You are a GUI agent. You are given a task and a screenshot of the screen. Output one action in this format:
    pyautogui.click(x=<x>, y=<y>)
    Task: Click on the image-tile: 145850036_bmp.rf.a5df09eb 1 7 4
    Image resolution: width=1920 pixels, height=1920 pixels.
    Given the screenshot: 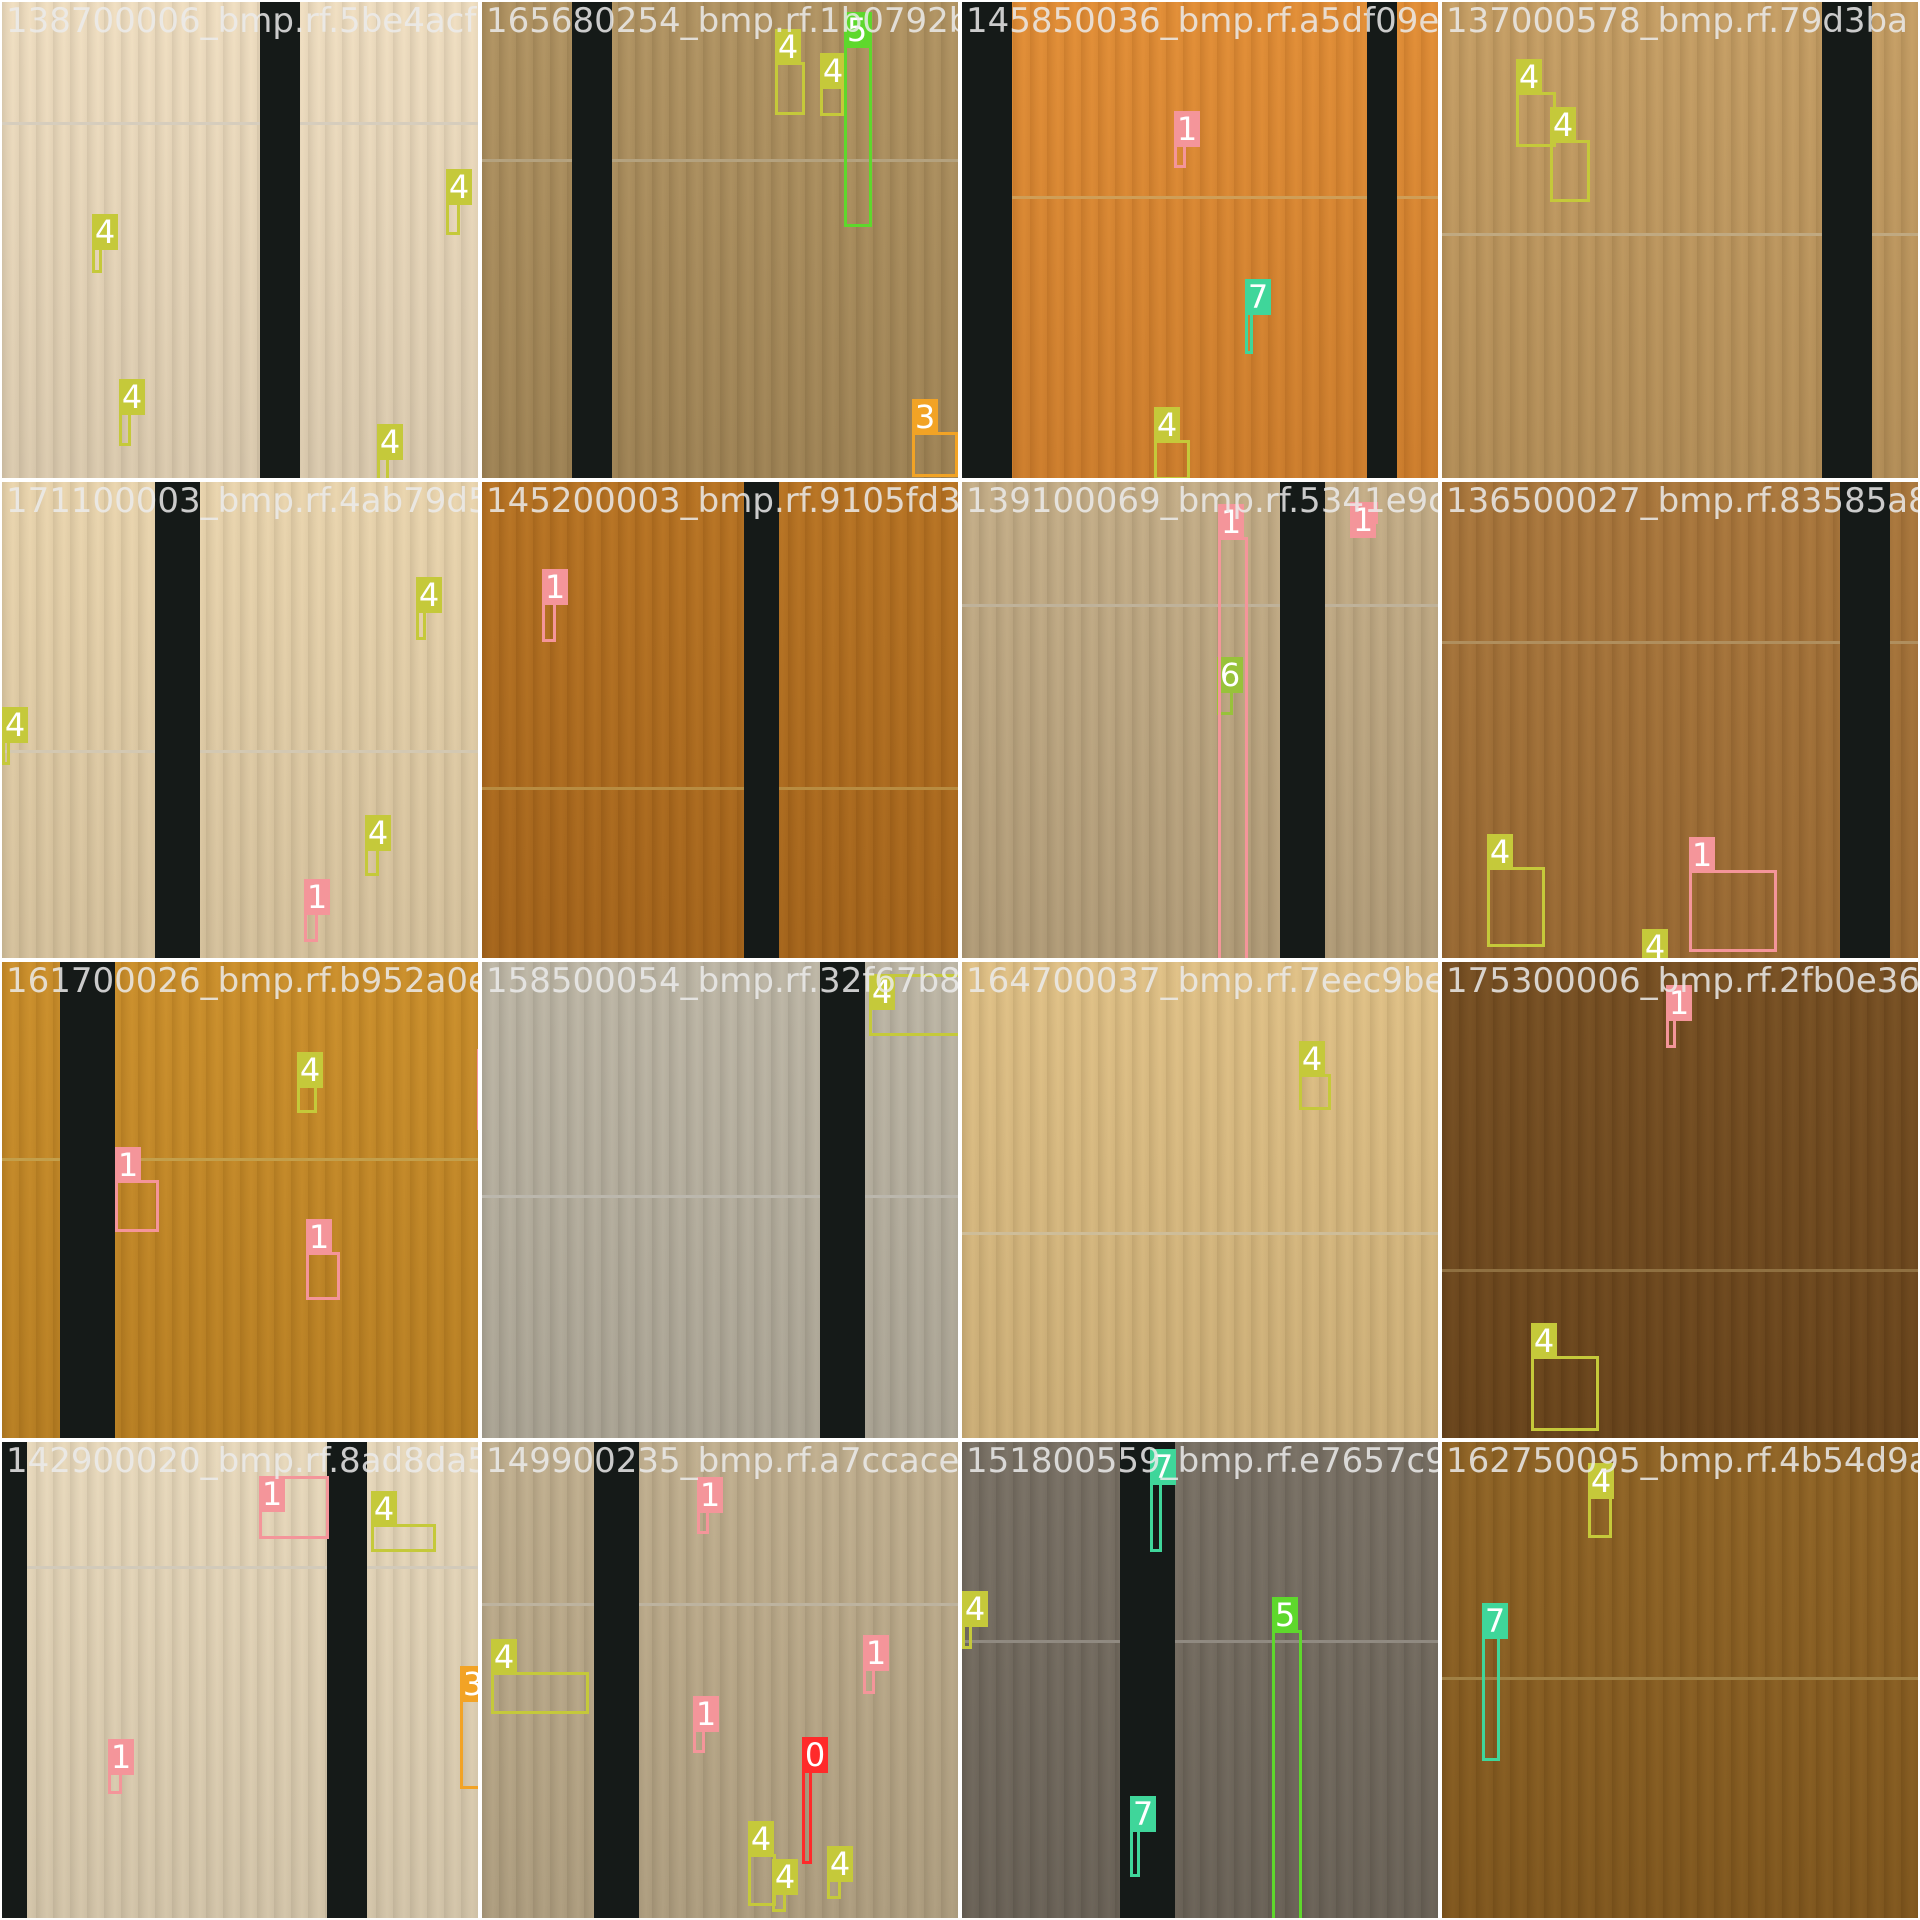 What is the action you would take?
    pyautogui.click(x=1200, y=240)
    